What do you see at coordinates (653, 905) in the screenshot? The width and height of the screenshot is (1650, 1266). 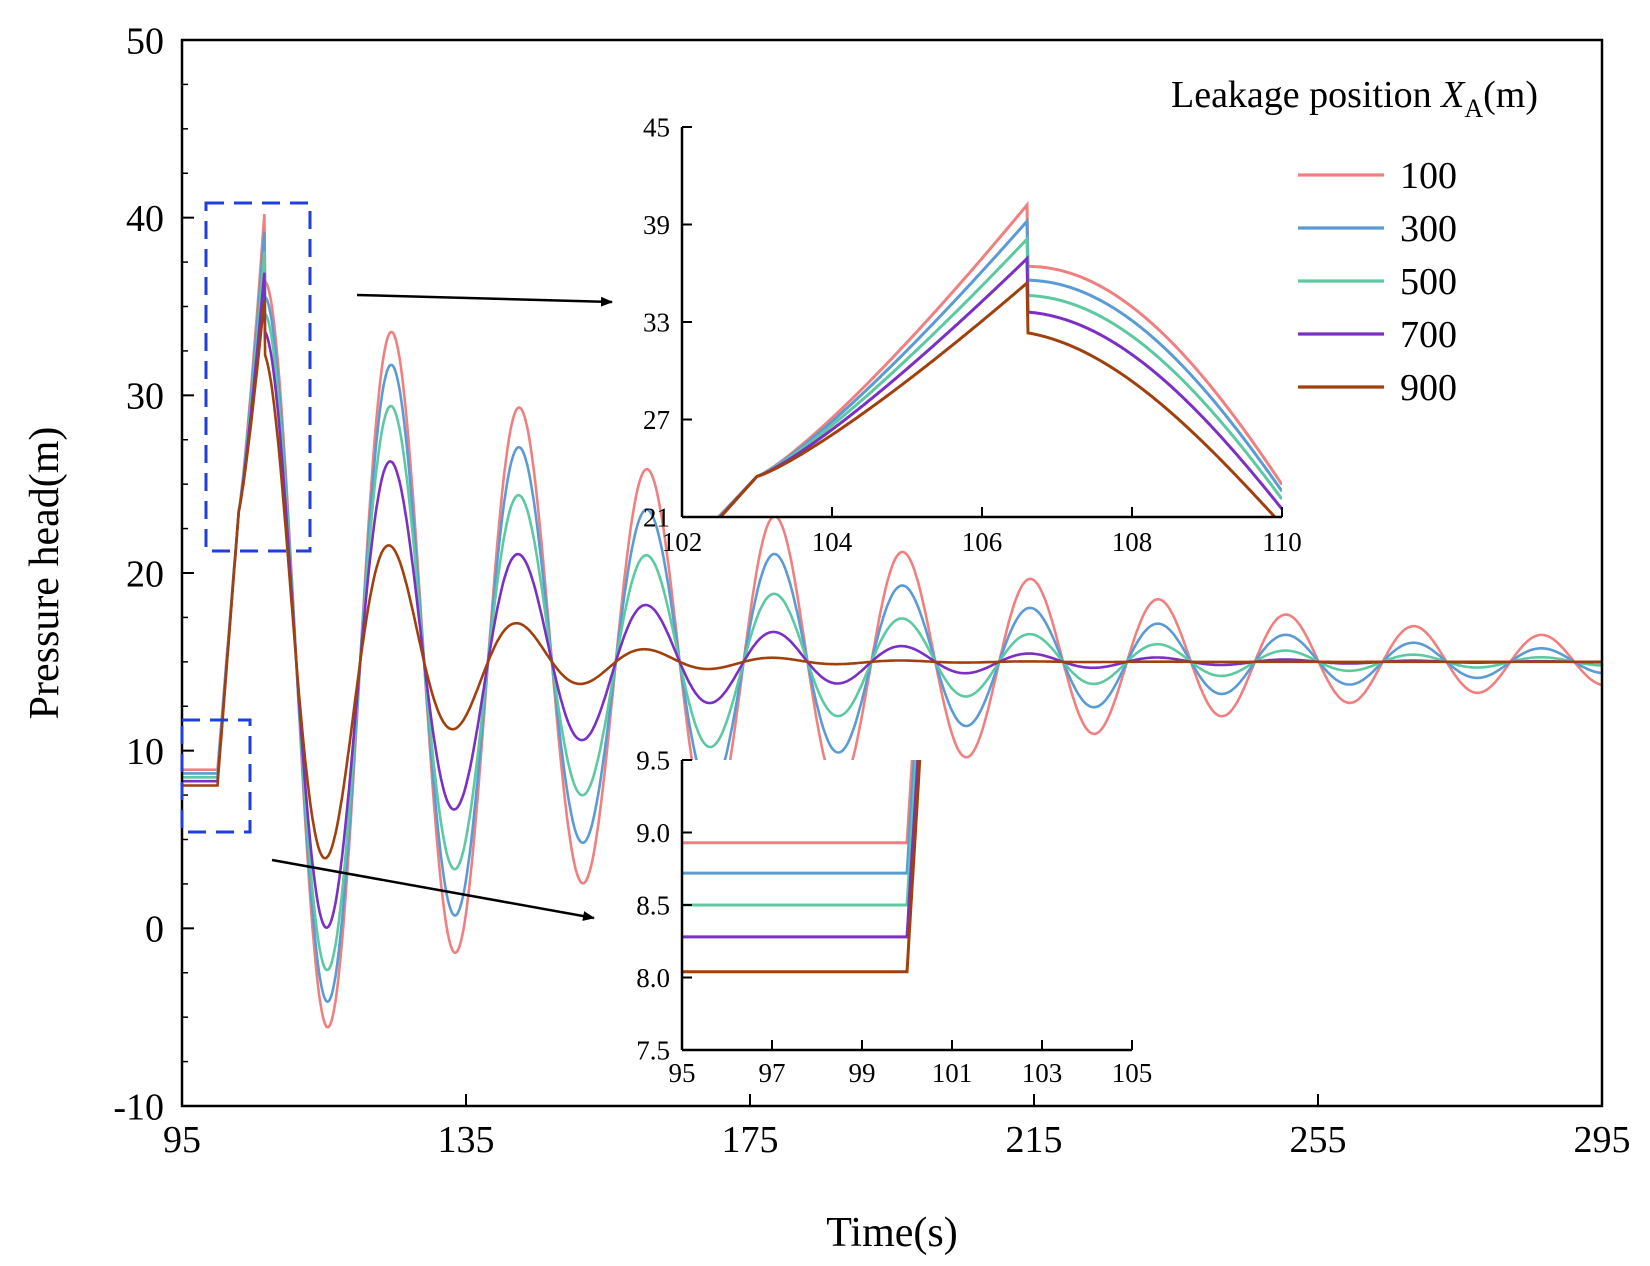 I see `initial-inset-y-tick-label: 8.5` at bounding box center [653, 905].